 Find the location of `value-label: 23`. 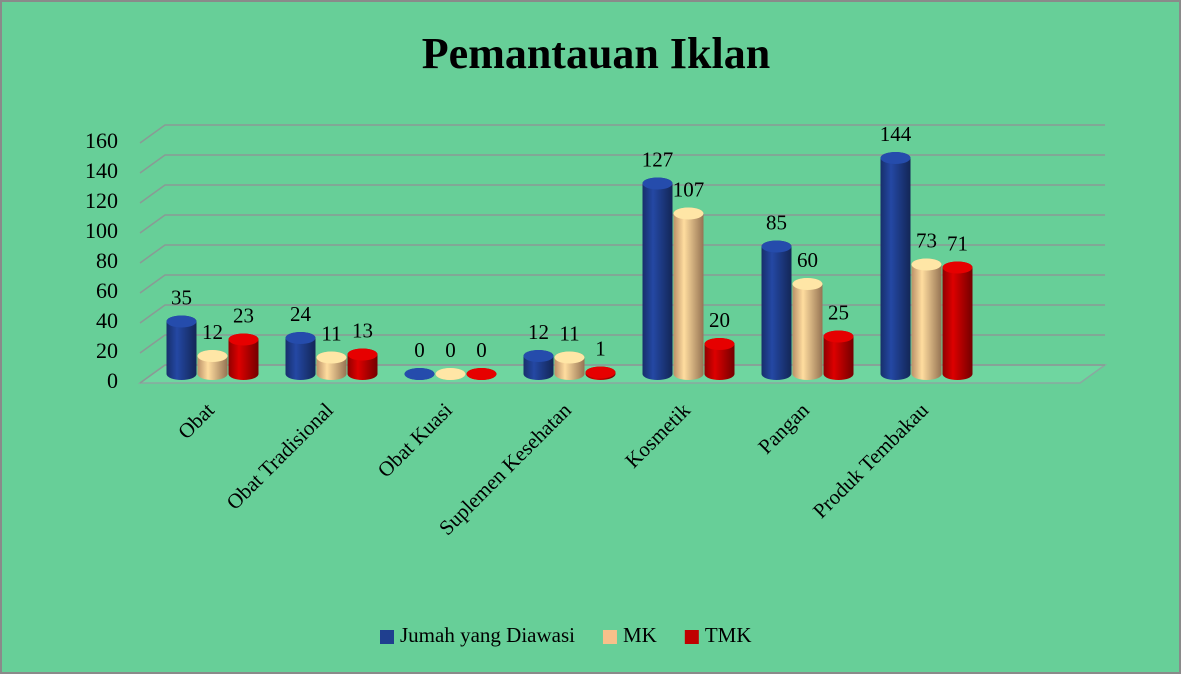

value-label: 23 is located at coordinates (243, 315).